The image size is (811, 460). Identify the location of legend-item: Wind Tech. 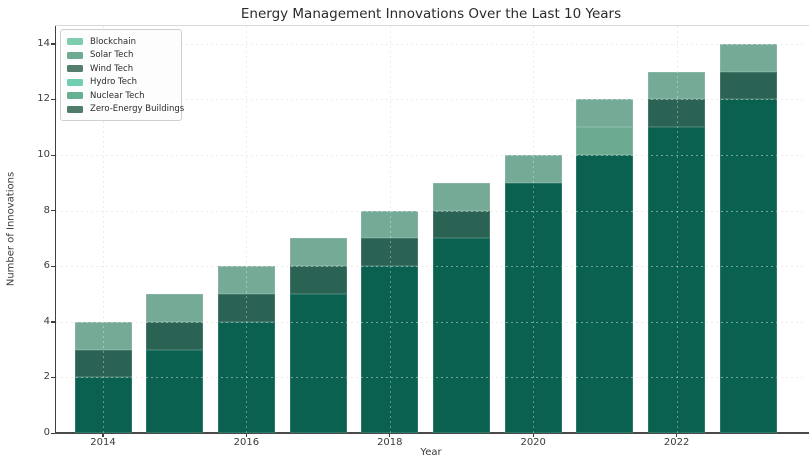
(120, 69).